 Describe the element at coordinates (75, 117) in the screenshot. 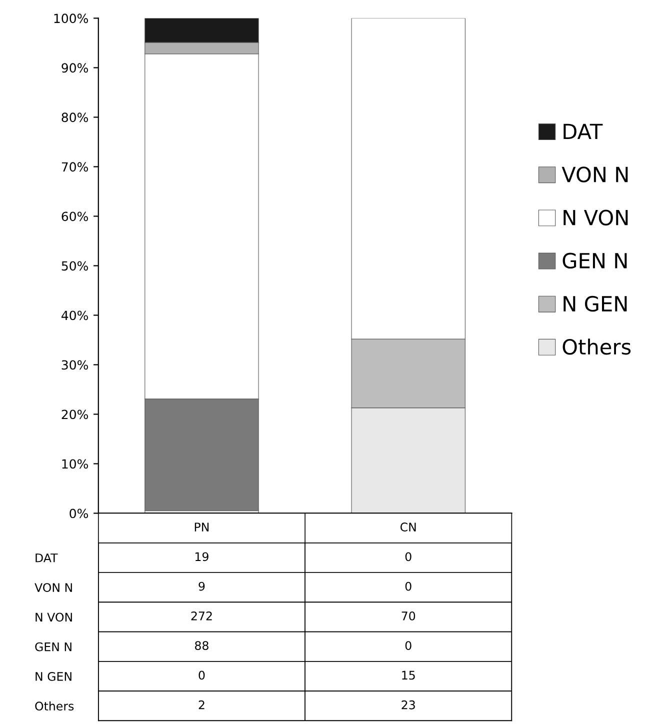

I see `y-tick-label: 80%` at that location.